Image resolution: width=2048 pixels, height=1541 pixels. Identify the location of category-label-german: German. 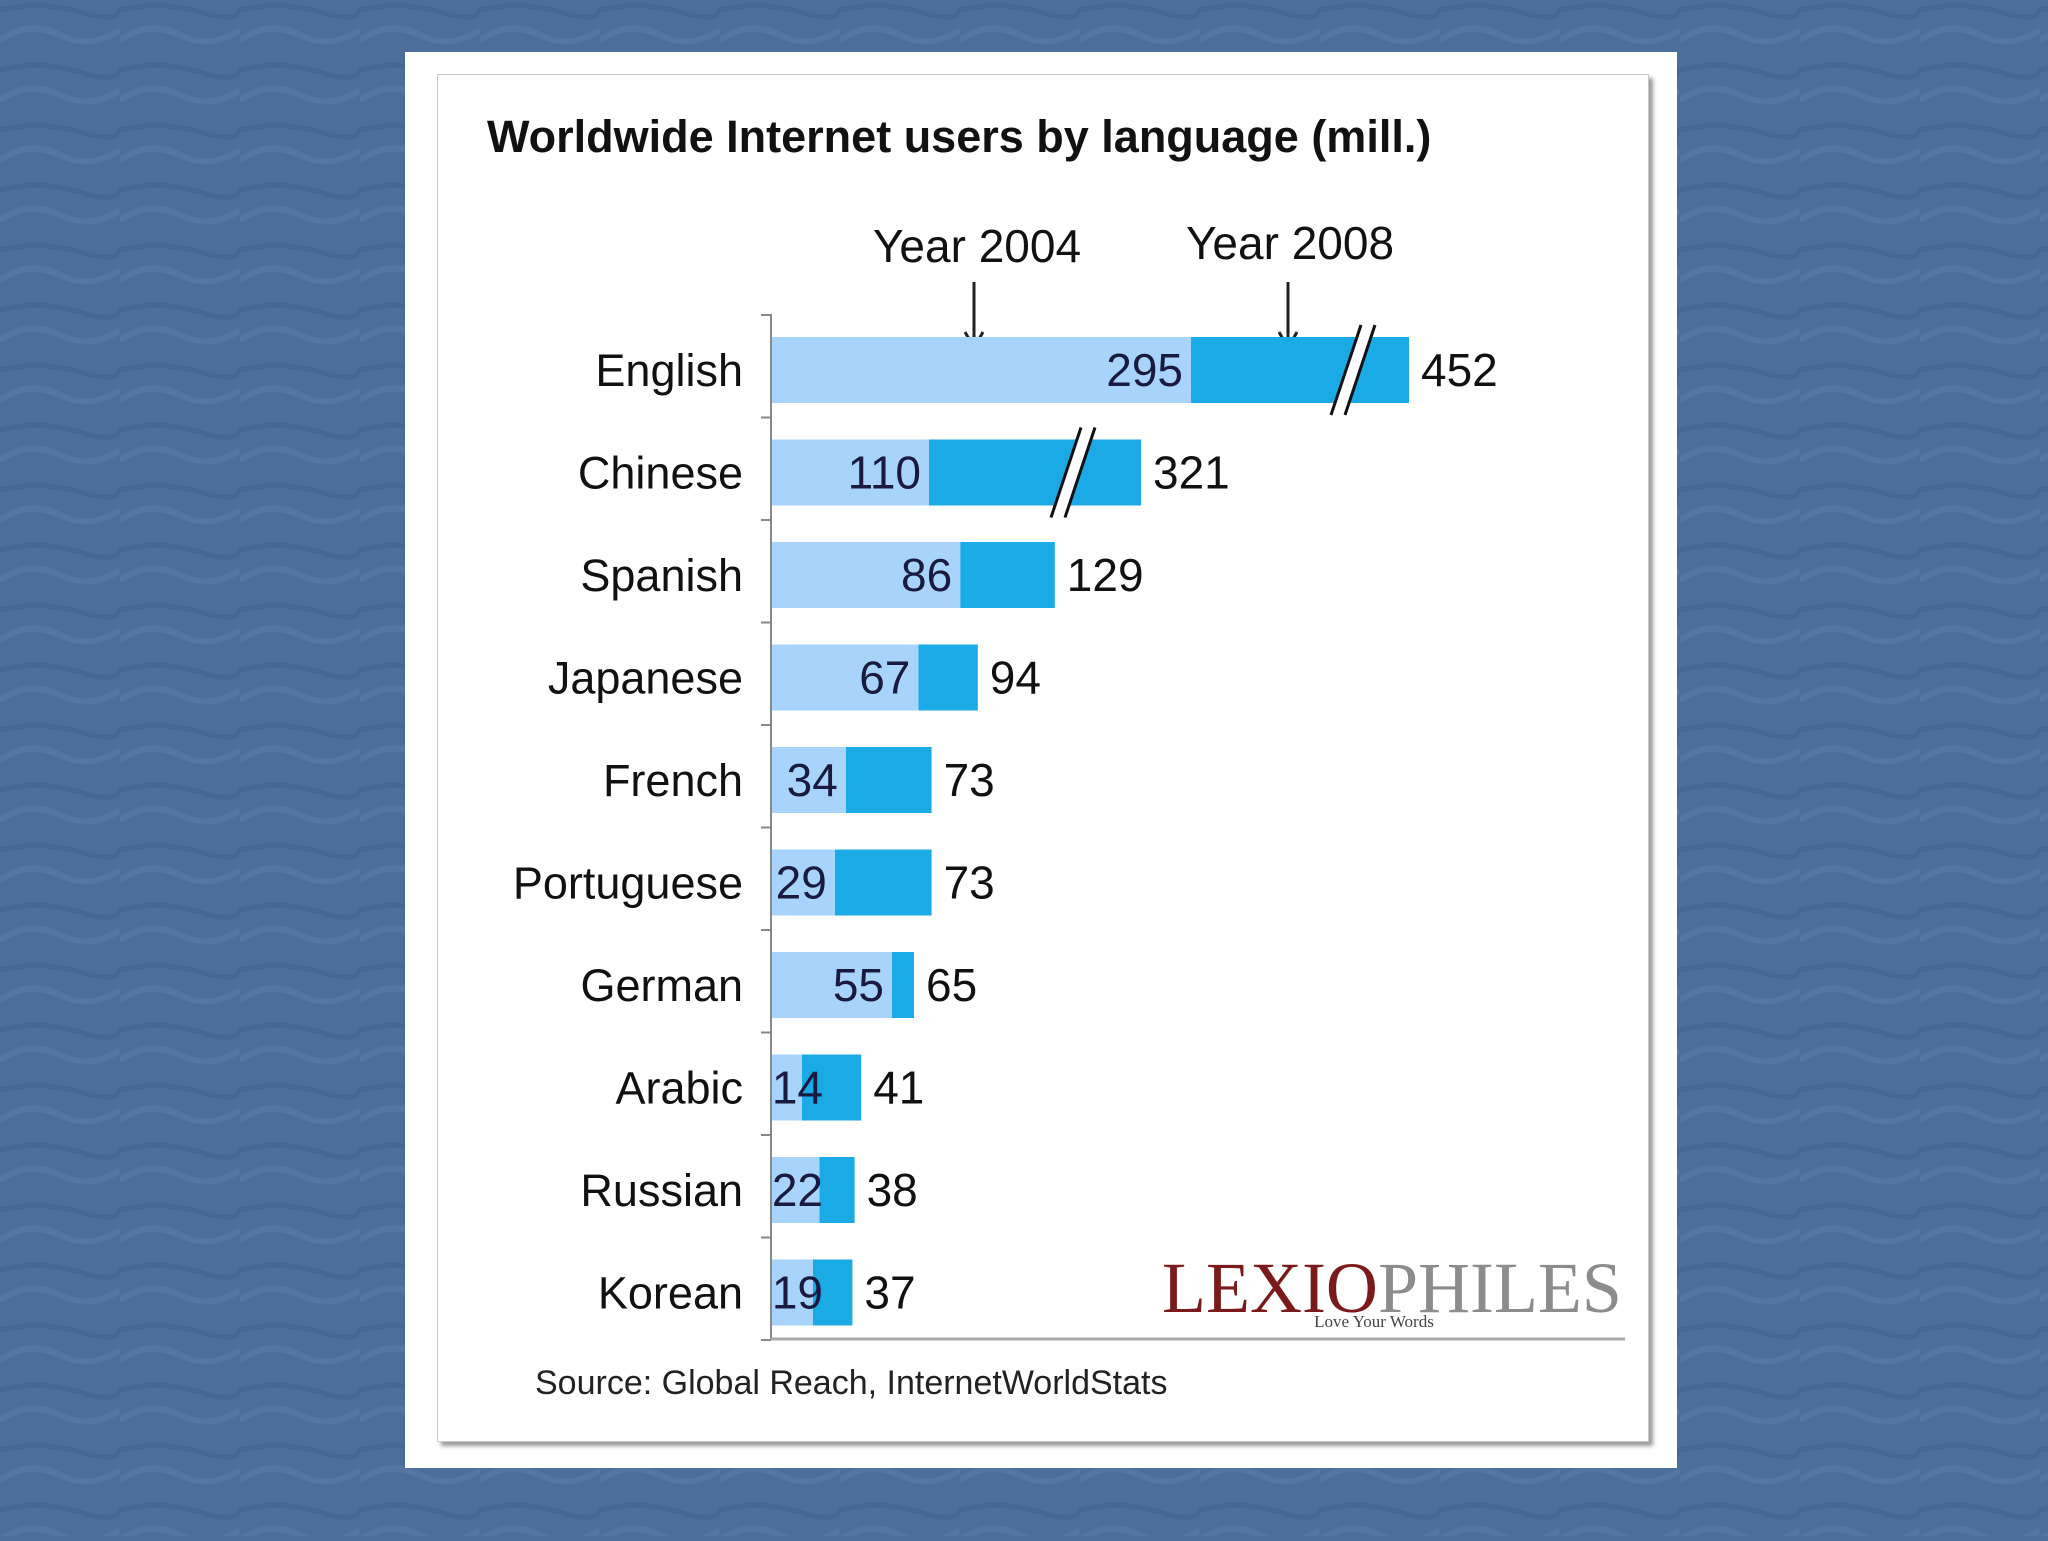
(661, 985).